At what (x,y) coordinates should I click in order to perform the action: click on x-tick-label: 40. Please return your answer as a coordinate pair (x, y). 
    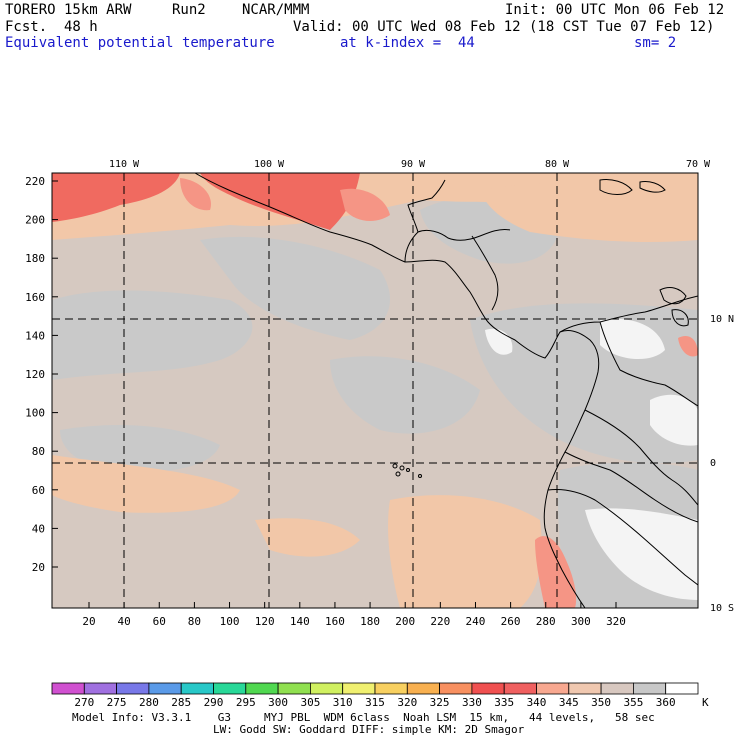
    Looking at the image, I should click on (124, 621).